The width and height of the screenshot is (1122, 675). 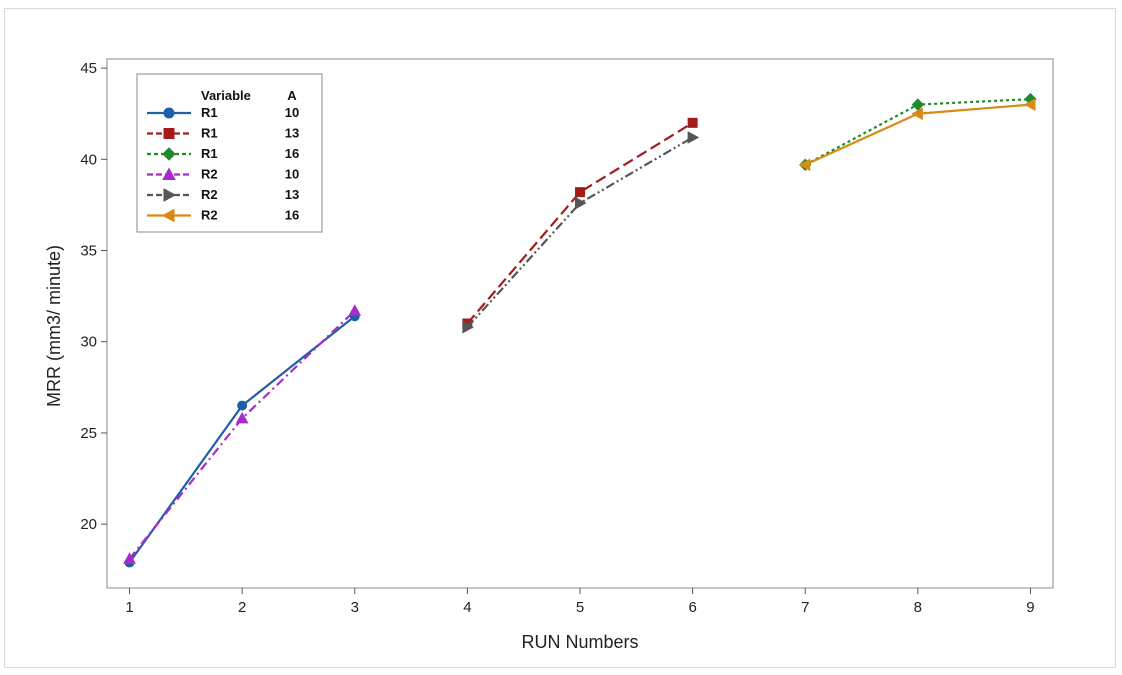 What do you see at coordinates (88, 251) in the screenshot?
I see `y-tick-label: 35` at bounding box center [88, 251].